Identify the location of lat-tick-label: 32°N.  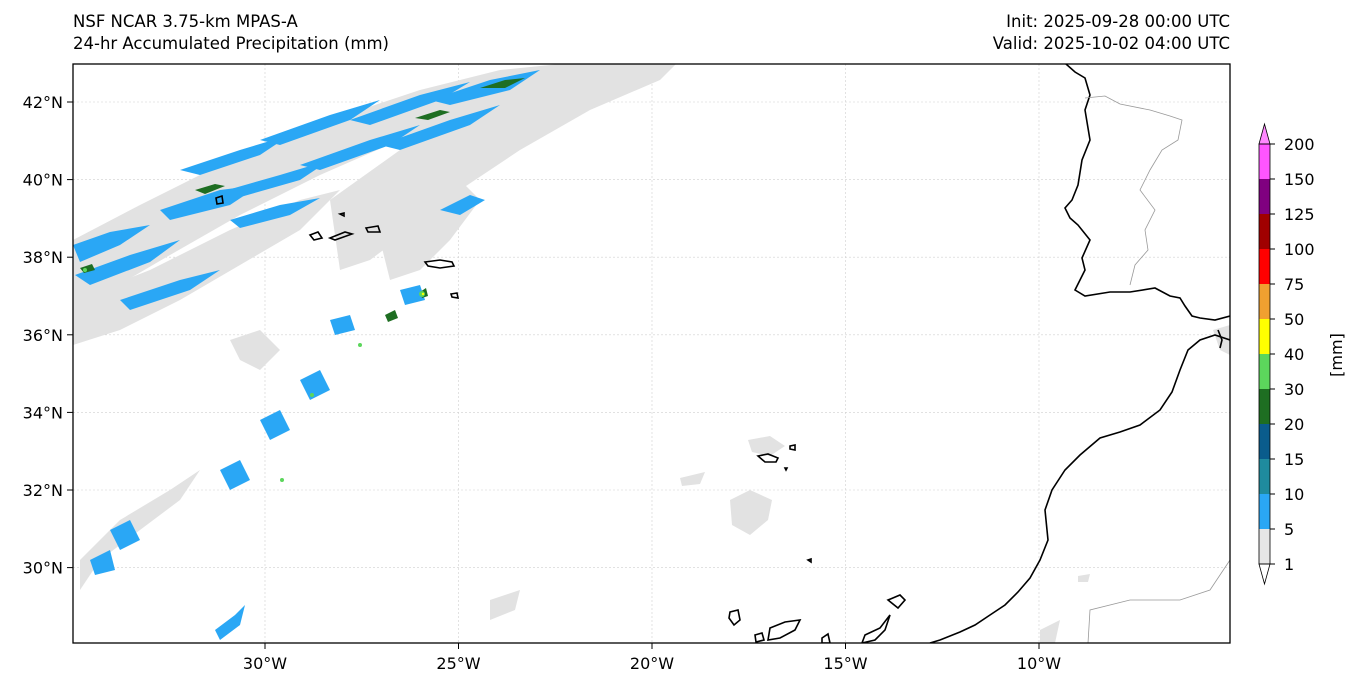
(43, 490).